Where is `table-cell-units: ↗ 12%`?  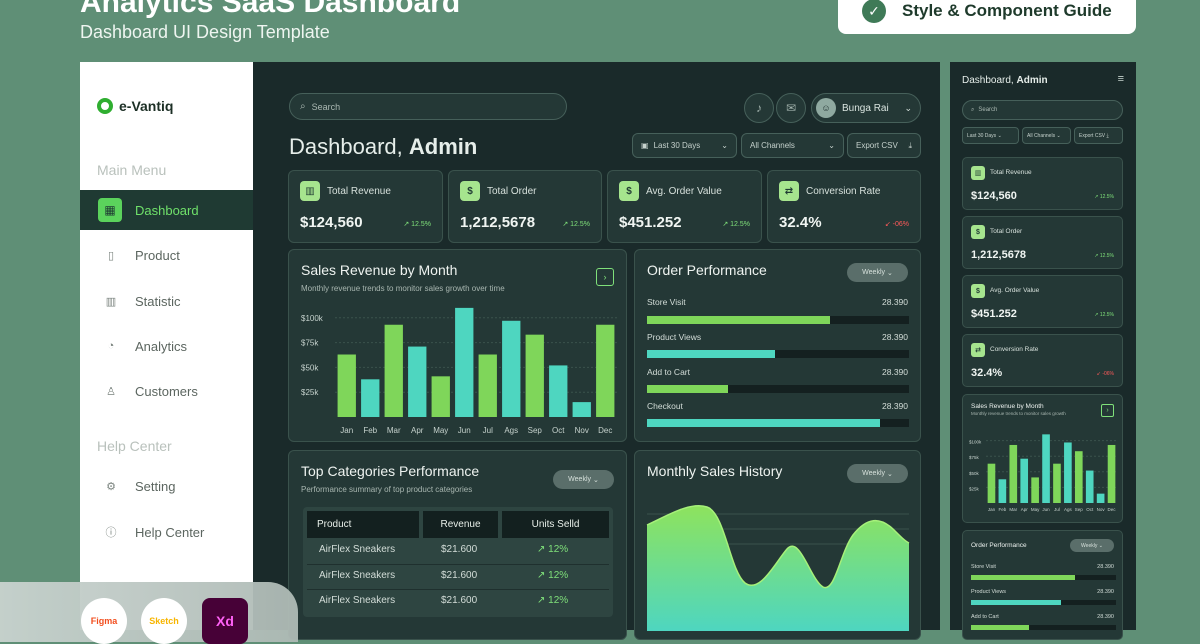 table-cell-units: ↗ 12% is located at coordinates (553, 575).